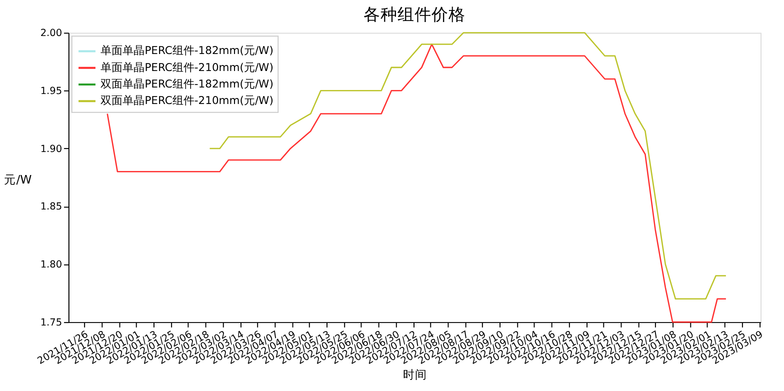  Describe the element at coordinates (414, 14) in the screenshot. I see `chart-title: 各种组件价格` at that location.